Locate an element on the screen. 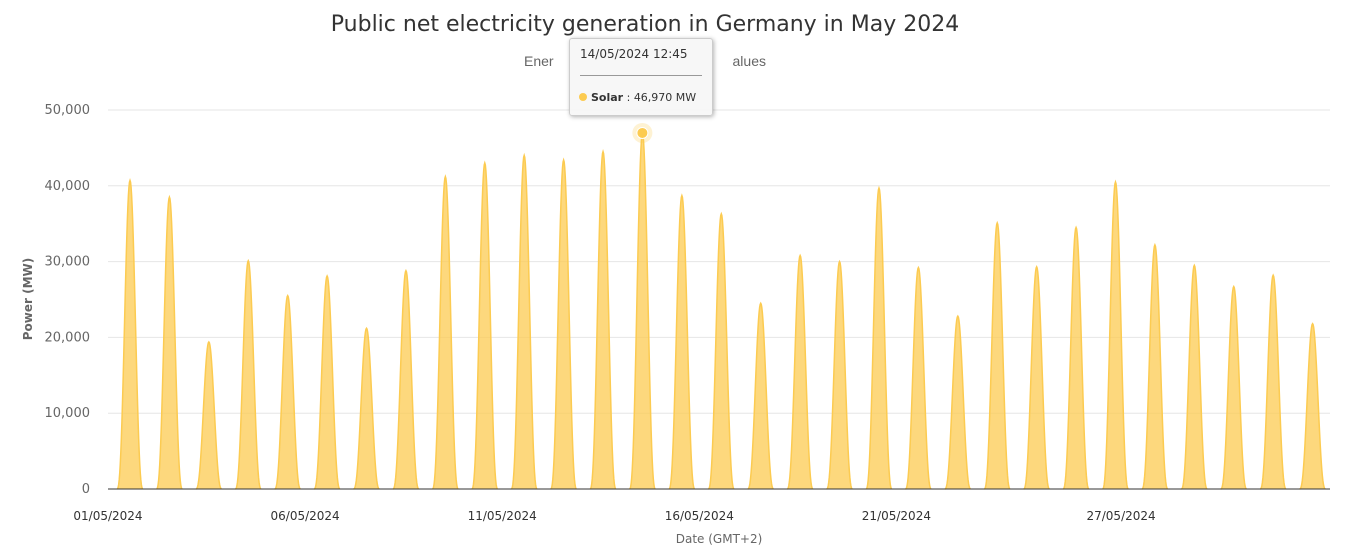 This screenshot has height=547, width=1347. y-tick-label: 10,000 is located at coordinates (68, 413).